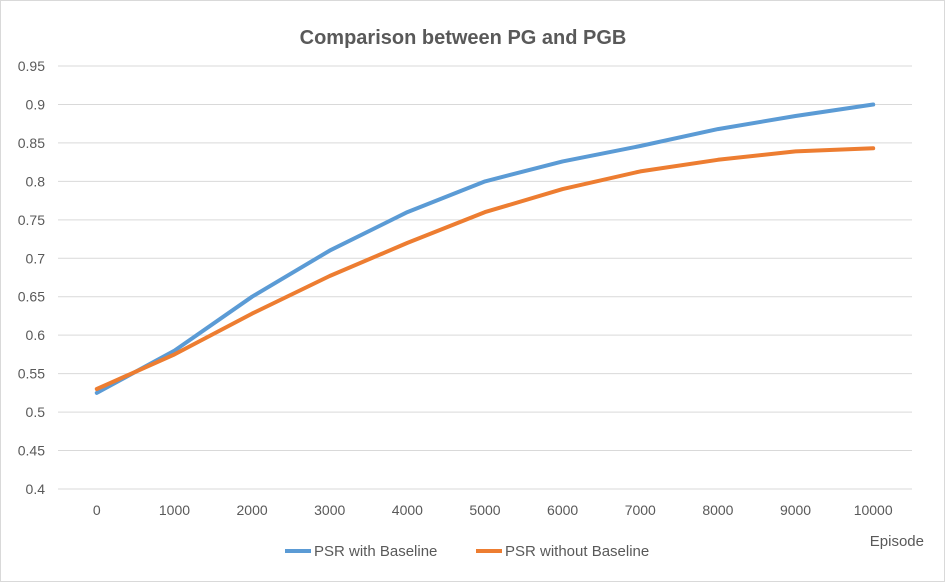 The image size is (945, 582). Describe the element at coordinates (36, 412) in the screenshot. I see `y-tick-label: 0.5` at that location.